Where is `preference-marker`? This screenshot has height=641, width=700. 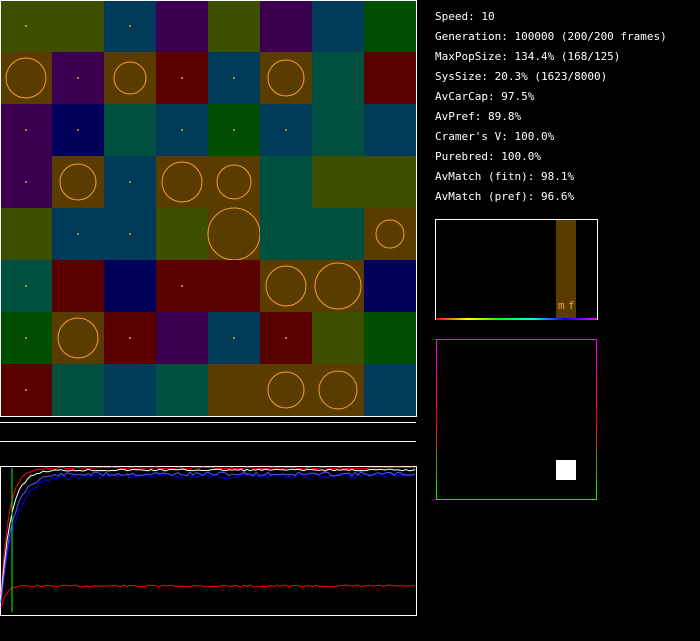
preference-marker is located at coordinates (566, 470).